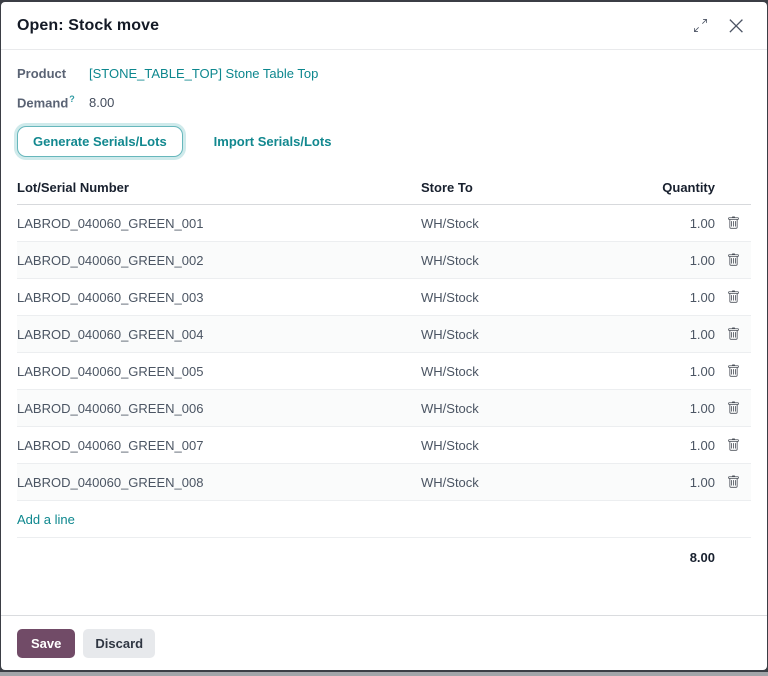 This screenshot has width=768, height=676. I want to click on dialog-title: Open: Stock move, so click(88, 25).